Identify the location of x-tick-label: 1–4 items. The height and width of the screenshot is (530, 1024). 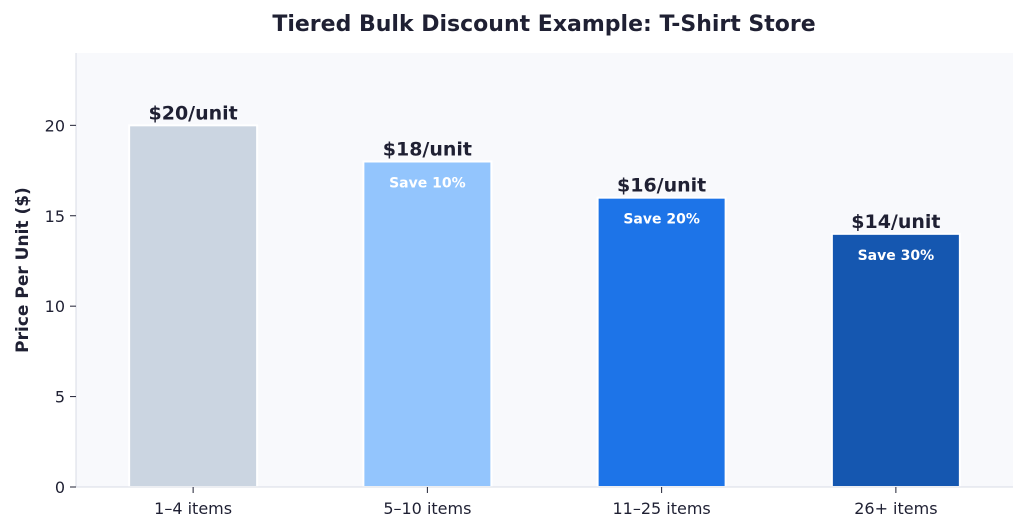
(193, 508).